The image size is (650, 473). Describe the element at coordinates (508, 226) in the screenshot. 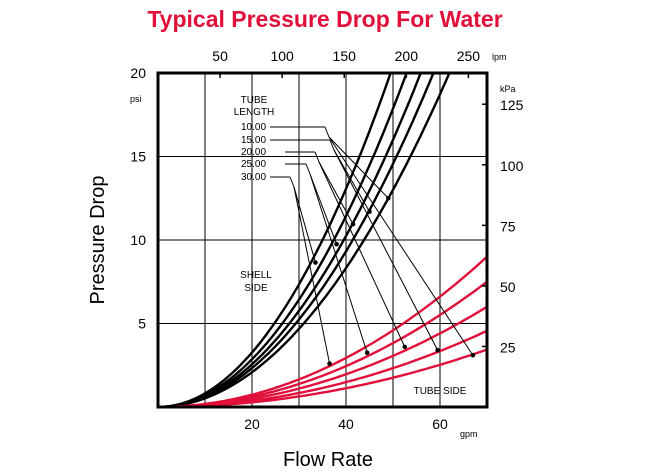

I see `y2-tick-label: 75` at that location.